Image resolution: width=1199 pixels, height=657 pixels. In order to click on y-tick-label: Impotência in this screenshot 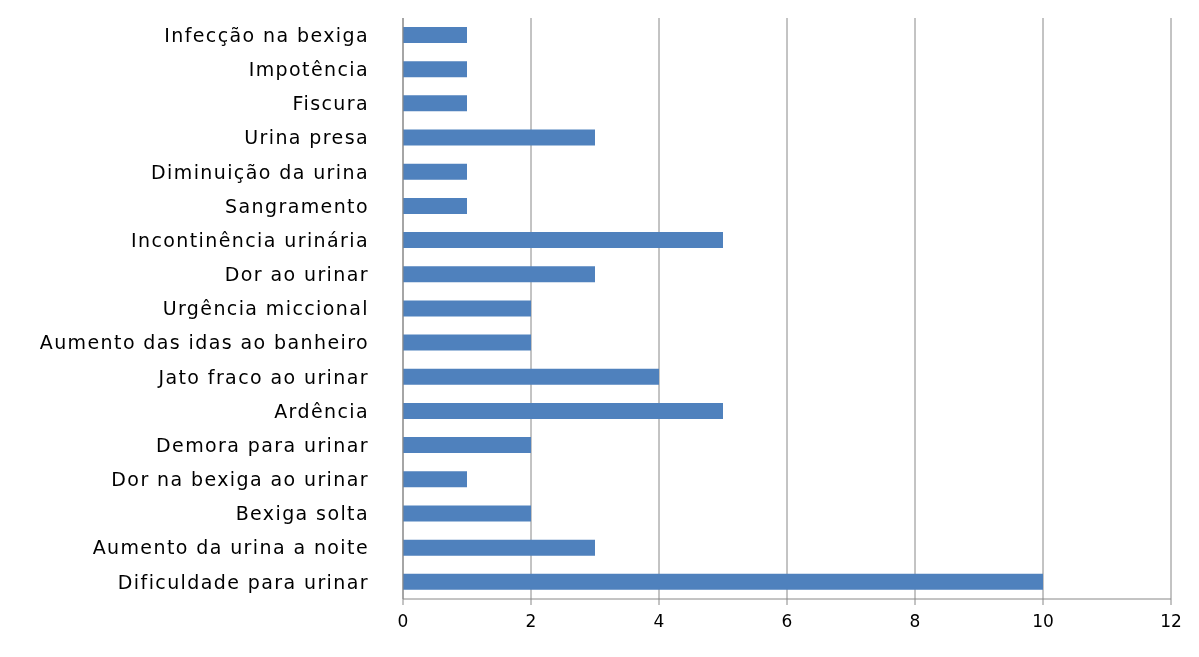, I will do `click(308, 69)`.